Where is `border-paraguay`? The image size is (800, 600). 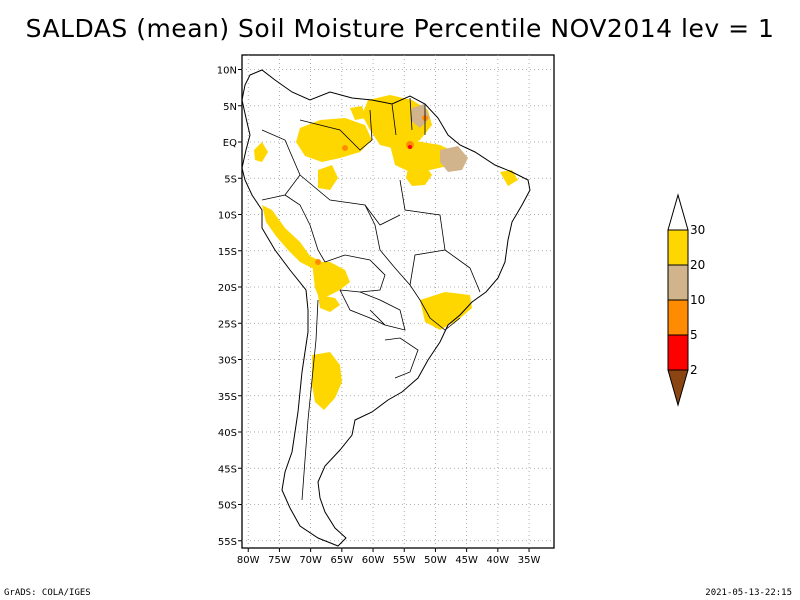 border-paraguay is located at coordinates (382, 311).